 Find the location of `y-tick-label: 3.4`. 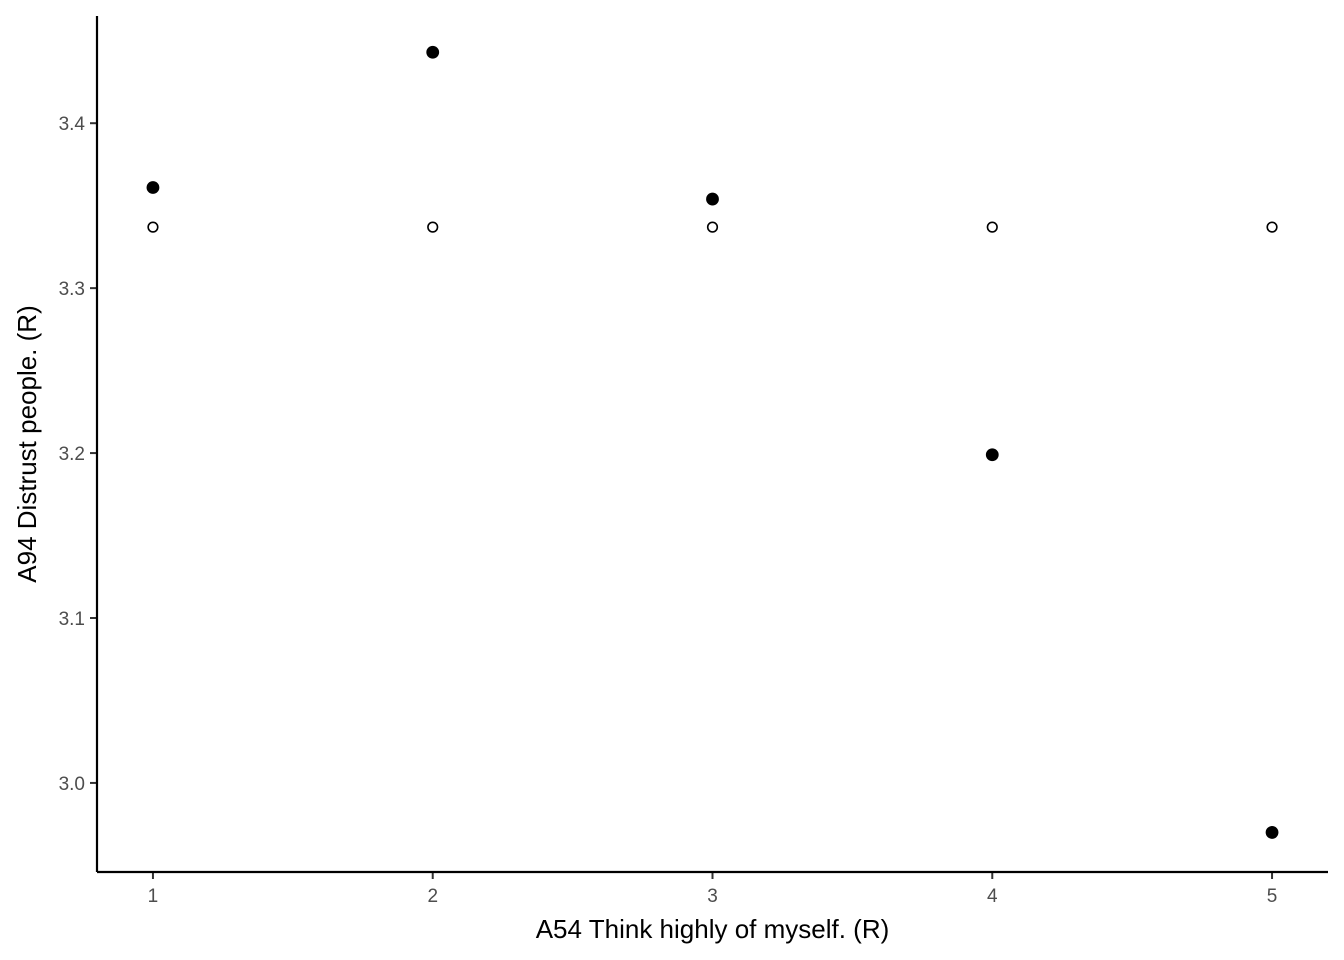

y-tick-label: 3.4 is located at coordinates (72, 124).